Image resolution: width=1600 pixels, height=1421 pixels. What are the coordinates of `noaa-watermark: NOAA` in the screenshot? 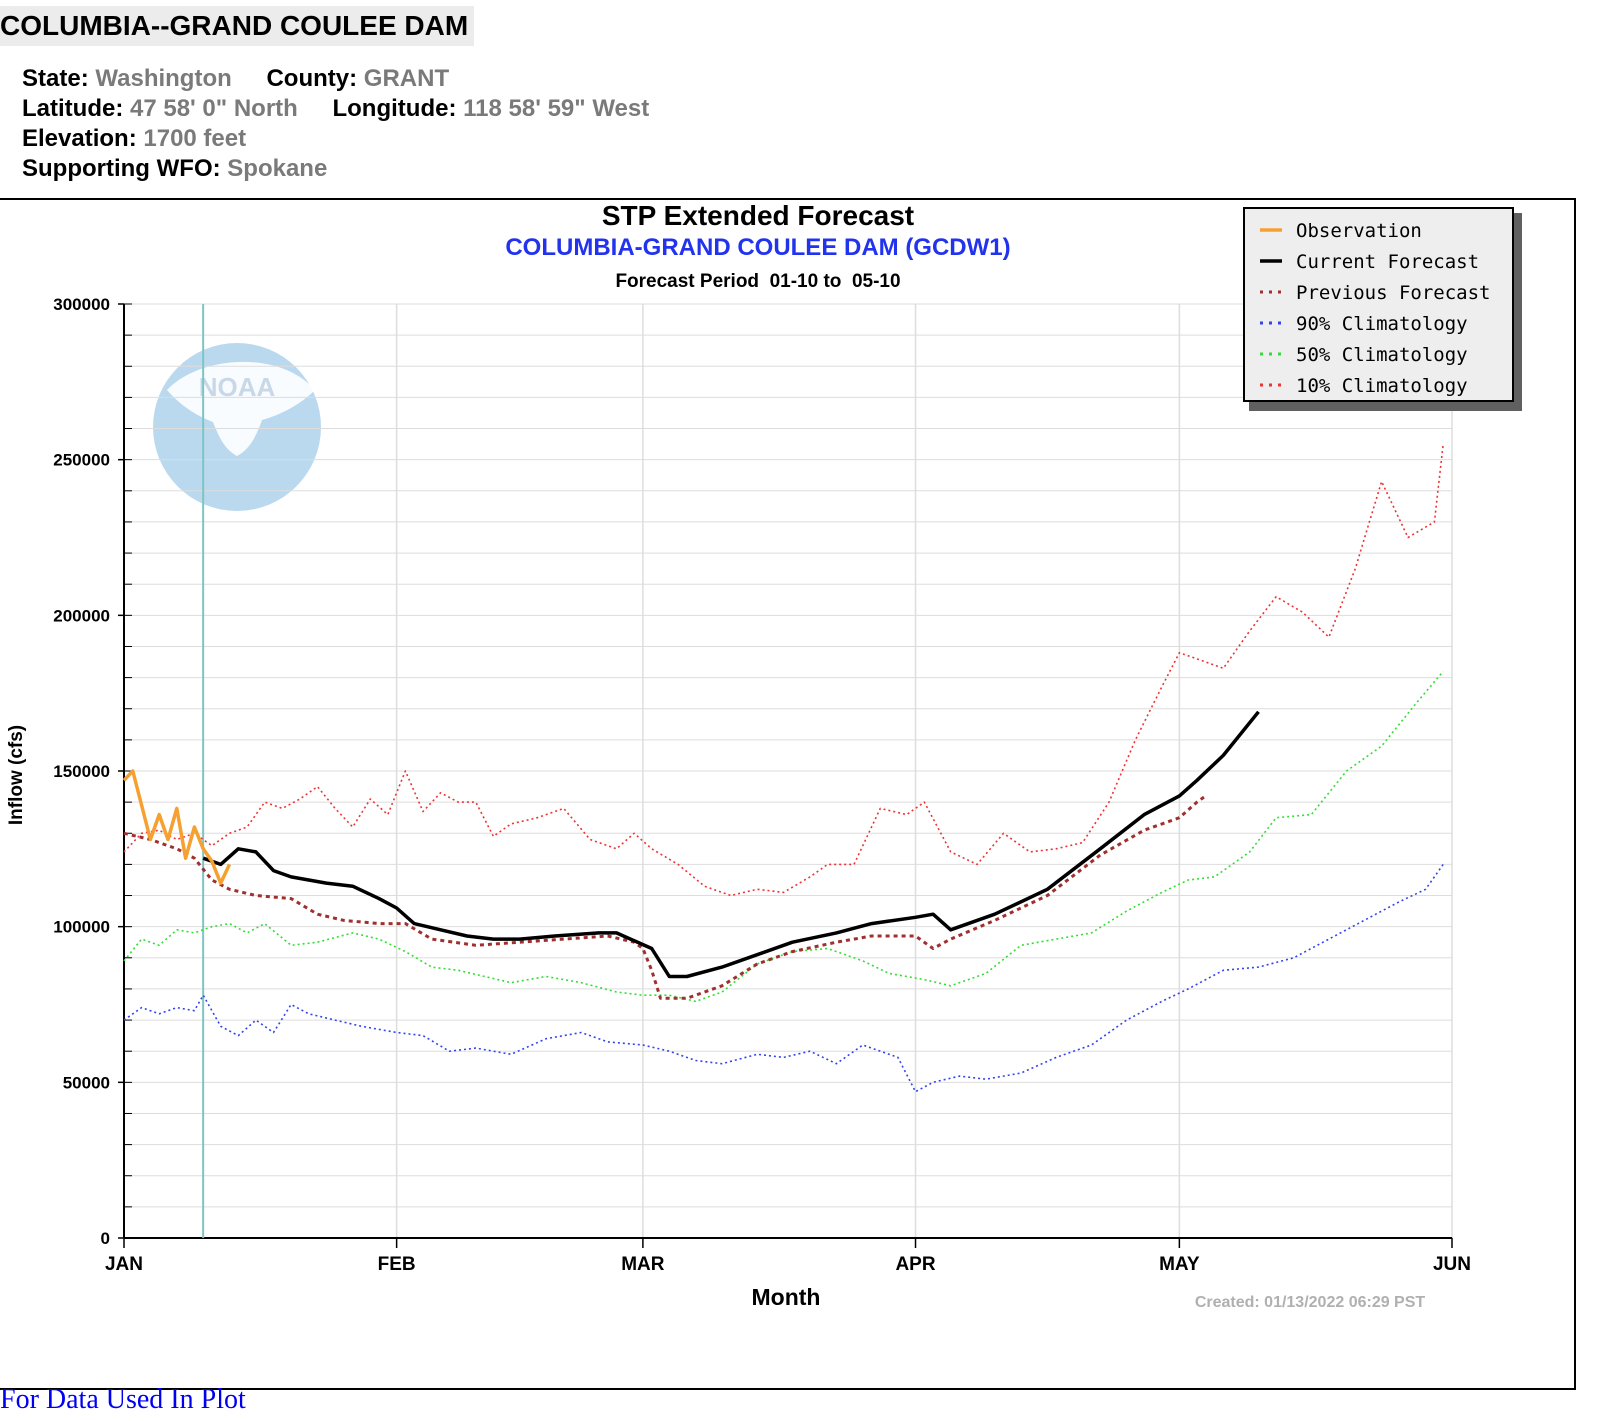 It's located at (237, 427).